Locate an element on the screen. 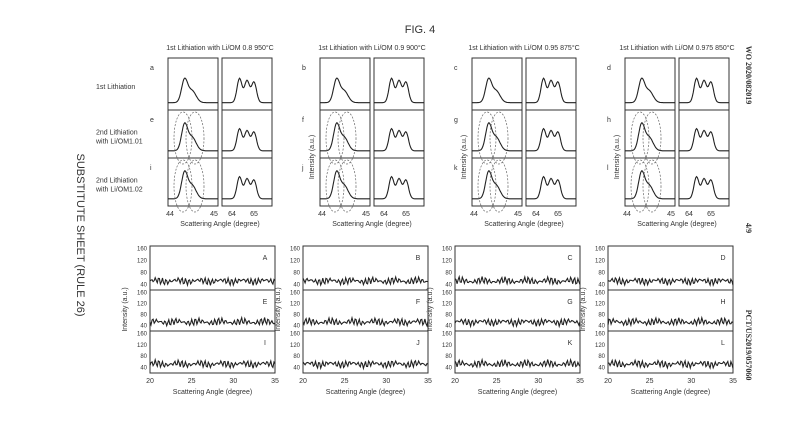 Image resolution: width=800 pixels, height=444 pixels. panel-title: 1st Lithiation with Li/OM 0.95 875°C is located at coordinates (523, 48).